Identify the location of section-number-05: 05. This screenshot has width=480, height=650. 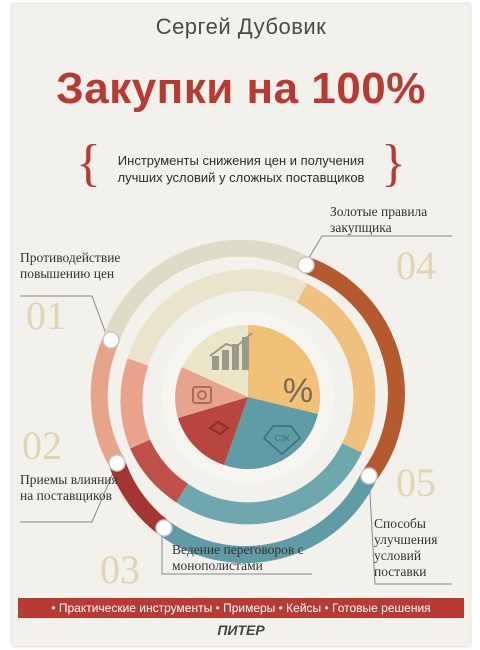
(416, 482).